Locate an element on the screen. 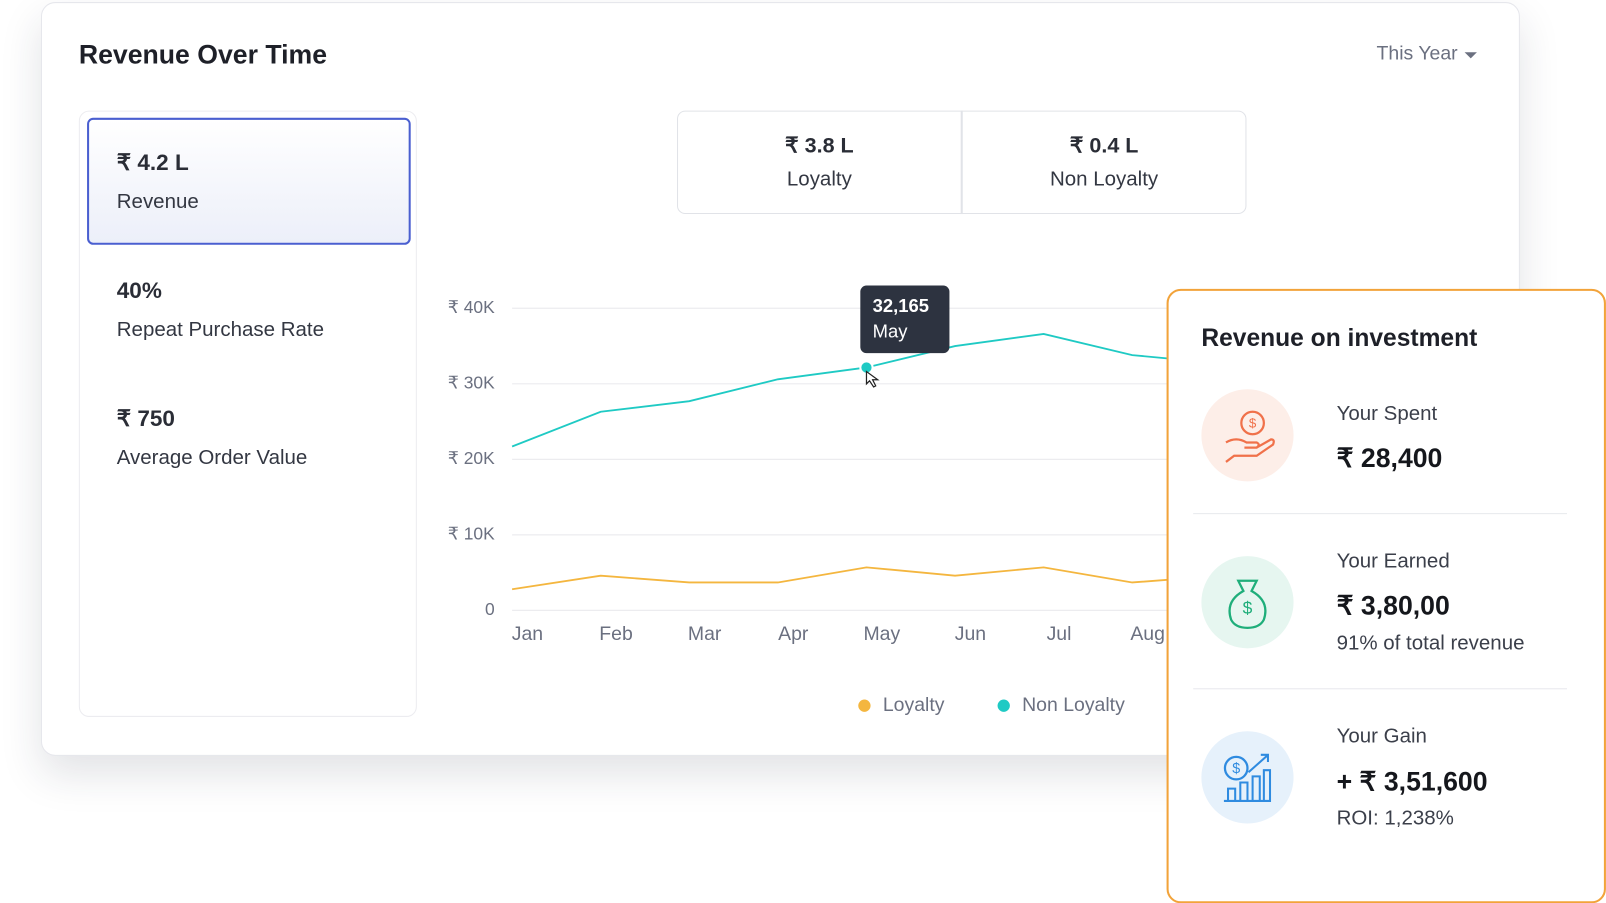 This screenshot has width=1606, height=903. split-label: Non Loyalty is located at coordinates (1104, 179).